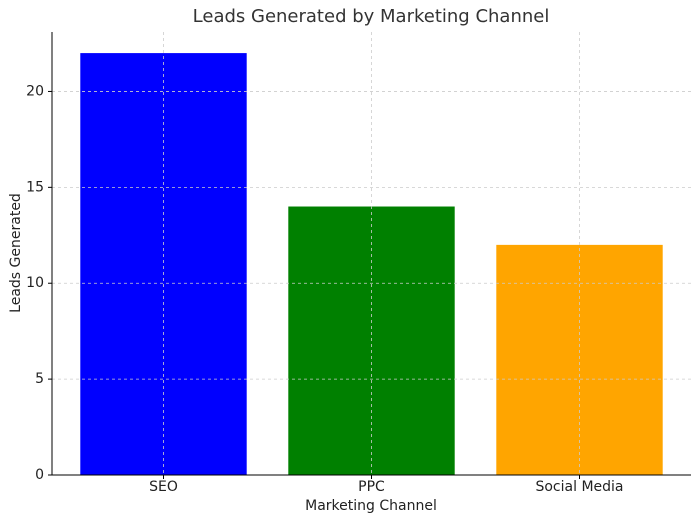 The height and width of the screenshot is (523, 700). What do you see at coordinates (35, 91) in the screenshot?
I see `y-tick-label: 20` at bounding box center [35, 91].